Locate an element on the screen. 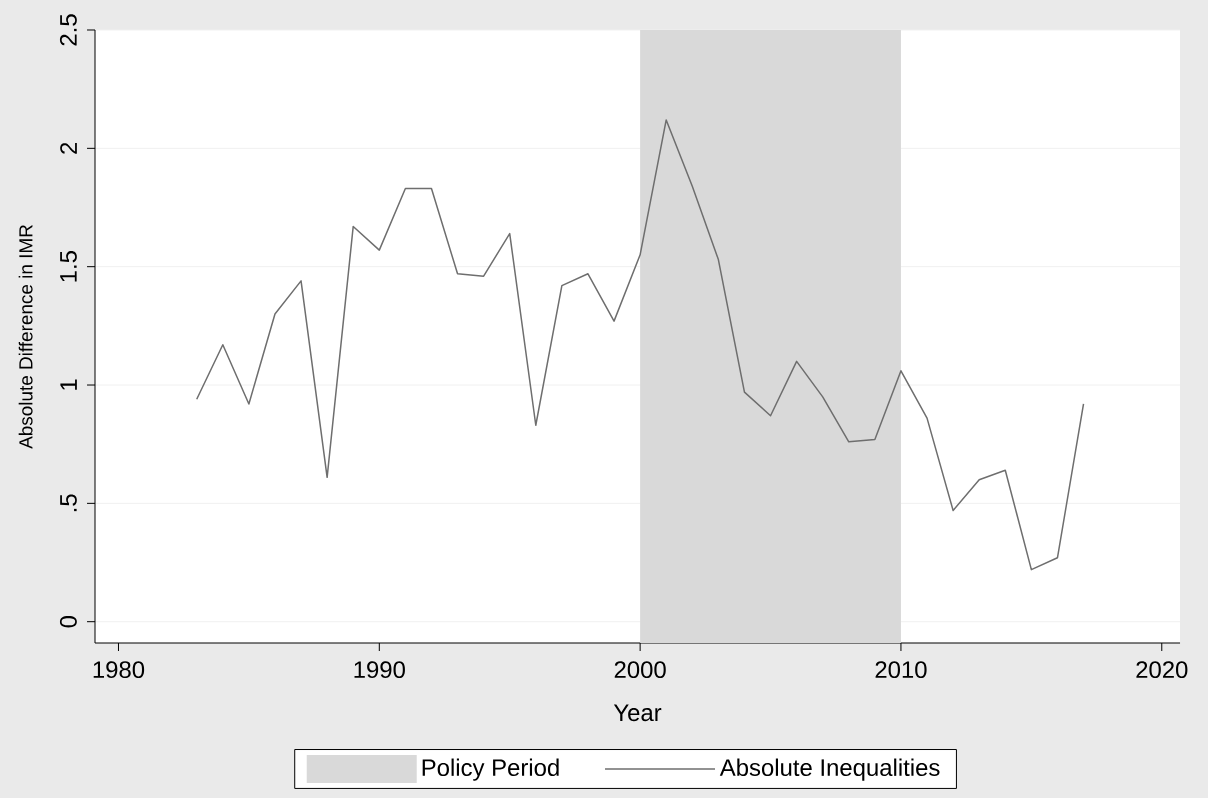 This screenshot has width=1208, height=798. x-tick-label: 2010 is located at coordinates (901, 670).